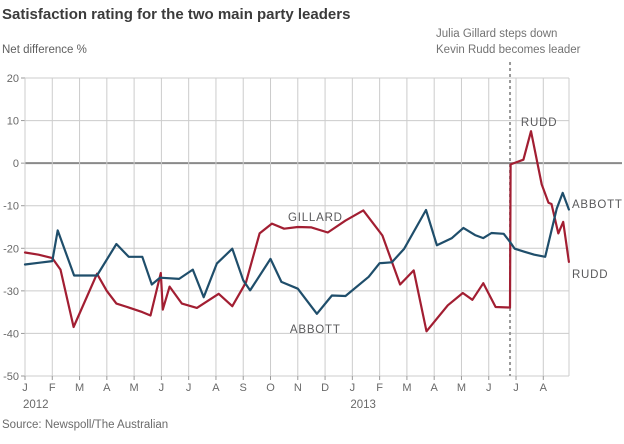  What do you see at coordinates (270, 388) in the screenshot?
I see `x-tick-label: O` at bounding box center [270, 388].